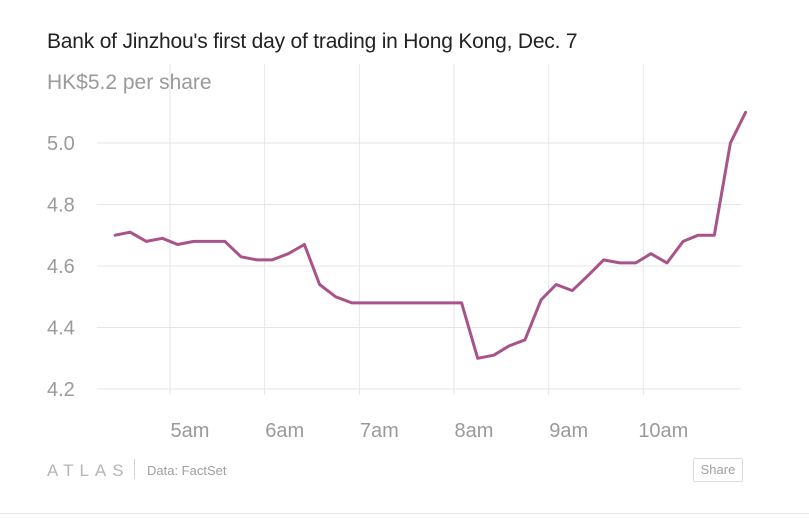 The width and height of the screenshot is (809, 525). What do you see at coordinates (129, 82) in the screenshot?
I see `y-axis-label: HK$5.2 per share` at bounding box center [129, 82].